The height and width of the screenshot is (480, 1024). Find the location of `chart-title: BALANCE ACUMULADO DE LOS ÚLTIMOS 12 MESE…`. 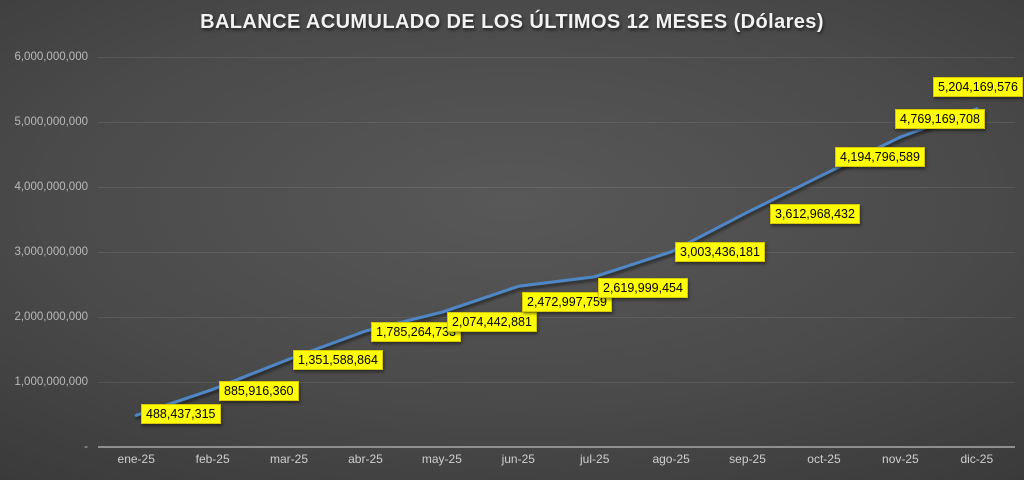

chart-title: BALANCE ACUMULADO DE LOS ÚLTIMOS 12 MESE… is located at coordinates (512, 22).